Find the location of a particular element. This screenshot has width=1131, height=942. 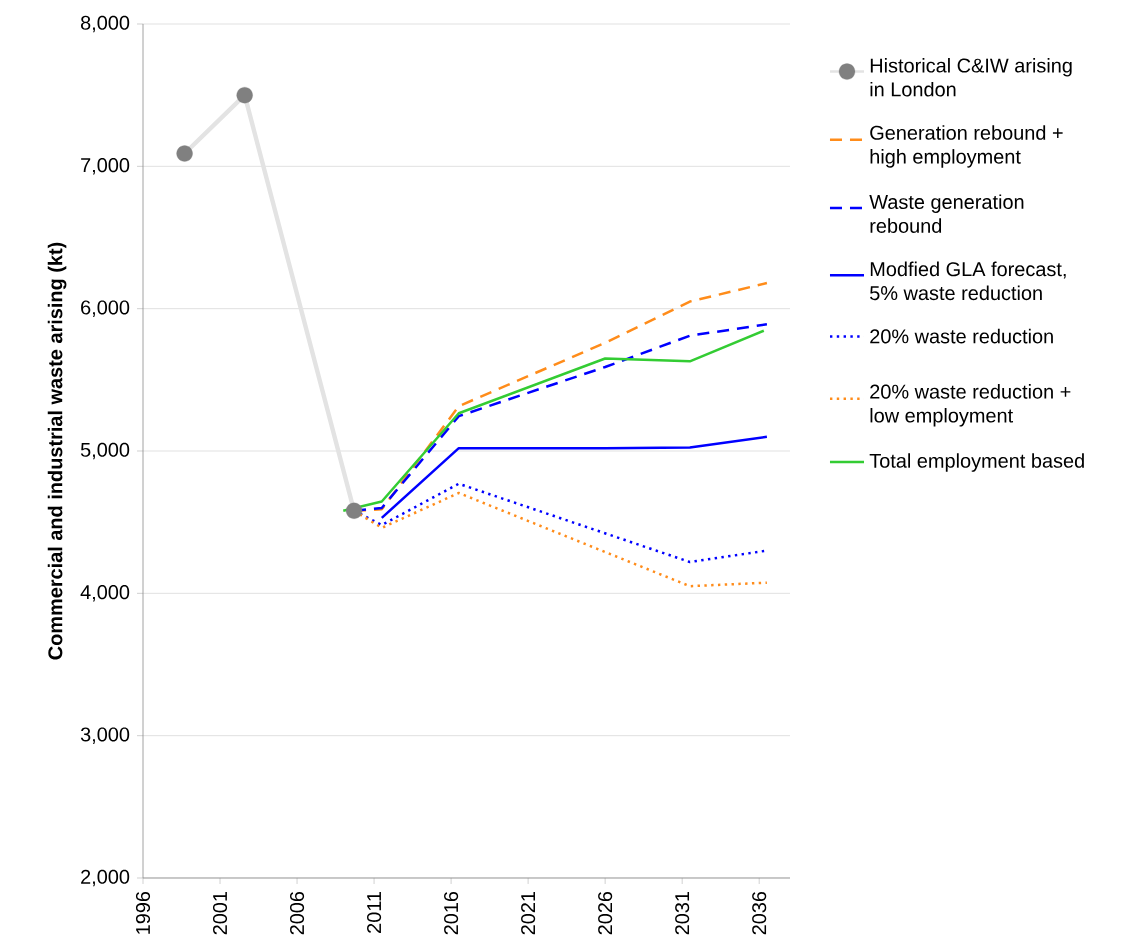

y-axis-title: Commercial and industrial waste arising (kt) is located at coordinates (57, 451).